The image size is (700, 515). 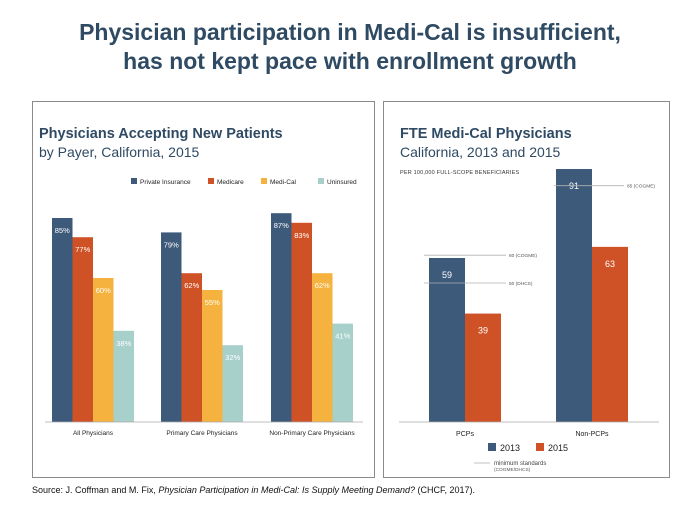 What do you see at coordinates (212, 302) in the screenshot?
I see `data-label: 55%` at bounding box center [212, 302].